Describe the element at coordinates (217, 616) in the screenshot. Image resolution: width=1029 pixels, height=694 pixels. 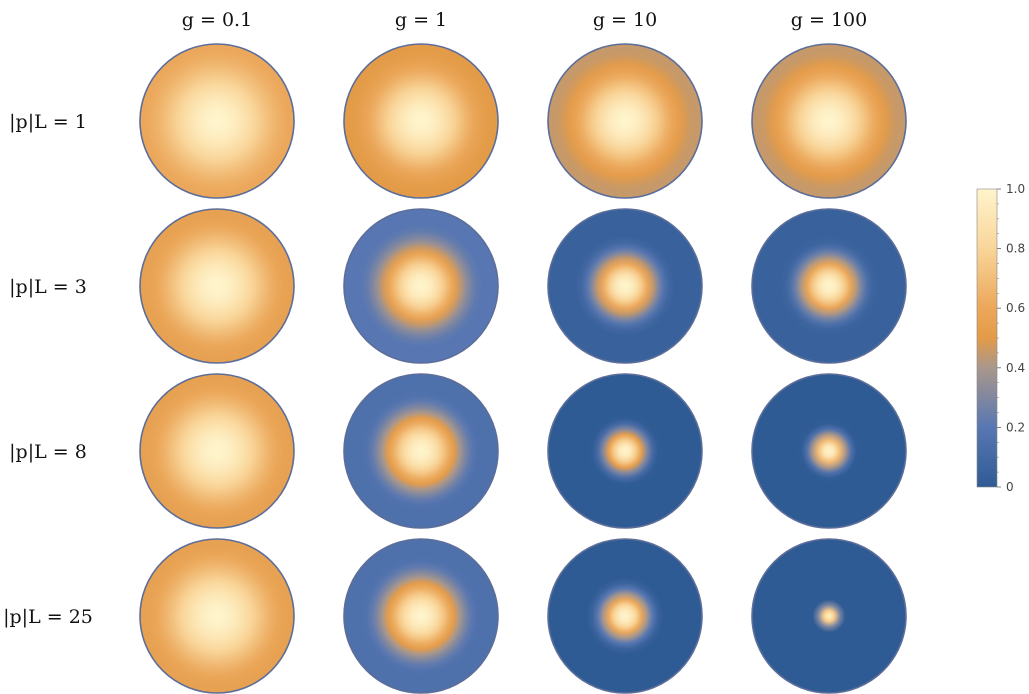
I see `heatmap-disc-r3-c0` at that location.